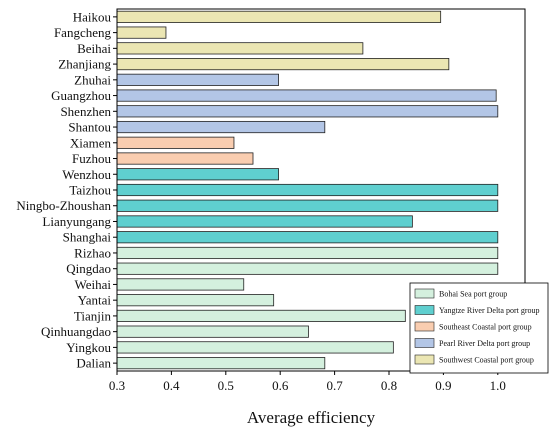 This screenshot has height=434, width=550. Describe the element at coordinates (197, 174) in the screenshot. I see `bar-wenzhou` at that location.